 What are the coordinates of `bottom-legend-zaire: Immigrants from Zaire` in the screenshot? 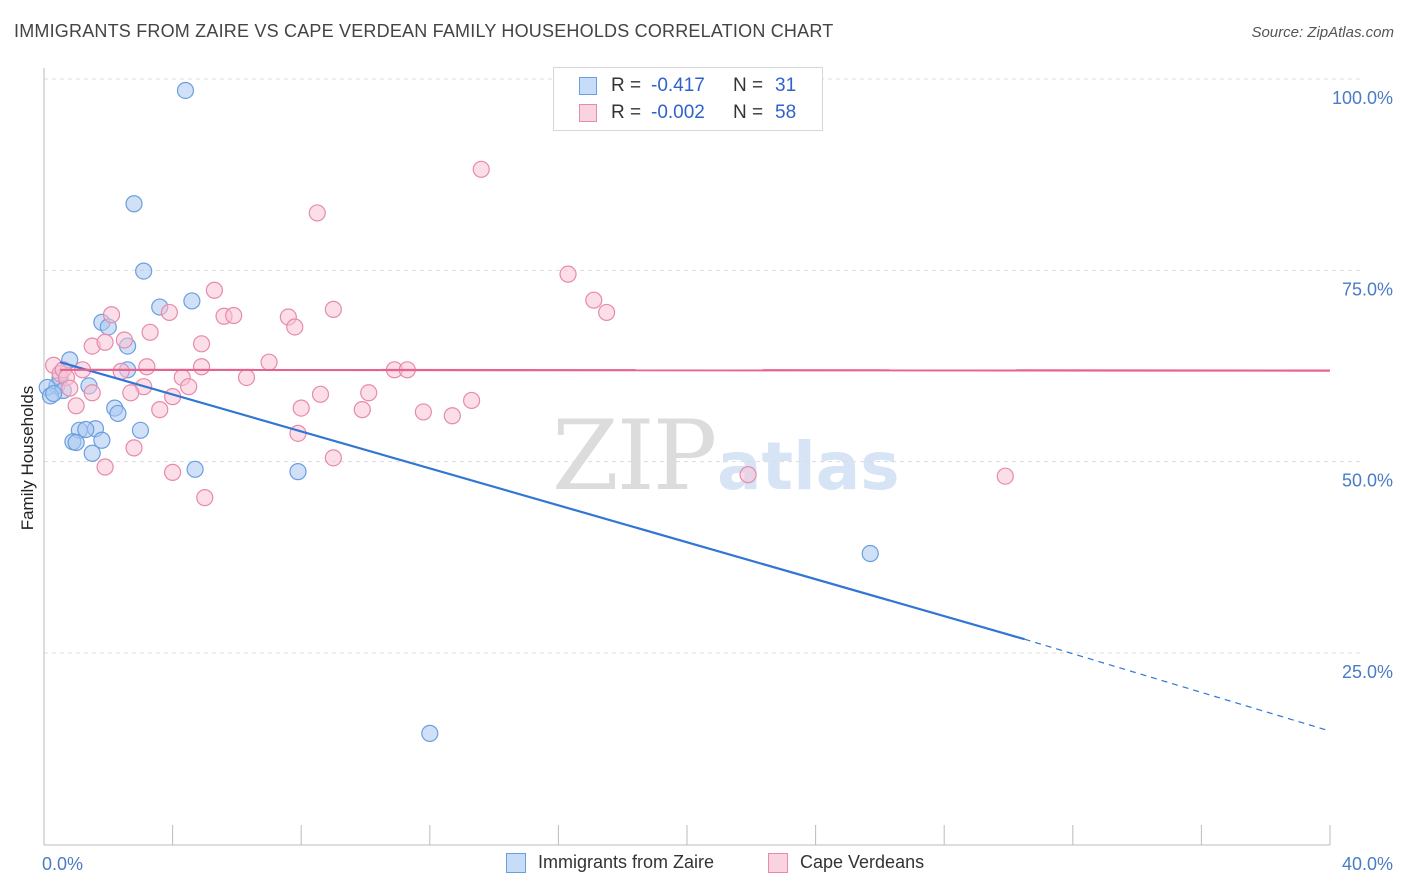 It's located at (610, 862).